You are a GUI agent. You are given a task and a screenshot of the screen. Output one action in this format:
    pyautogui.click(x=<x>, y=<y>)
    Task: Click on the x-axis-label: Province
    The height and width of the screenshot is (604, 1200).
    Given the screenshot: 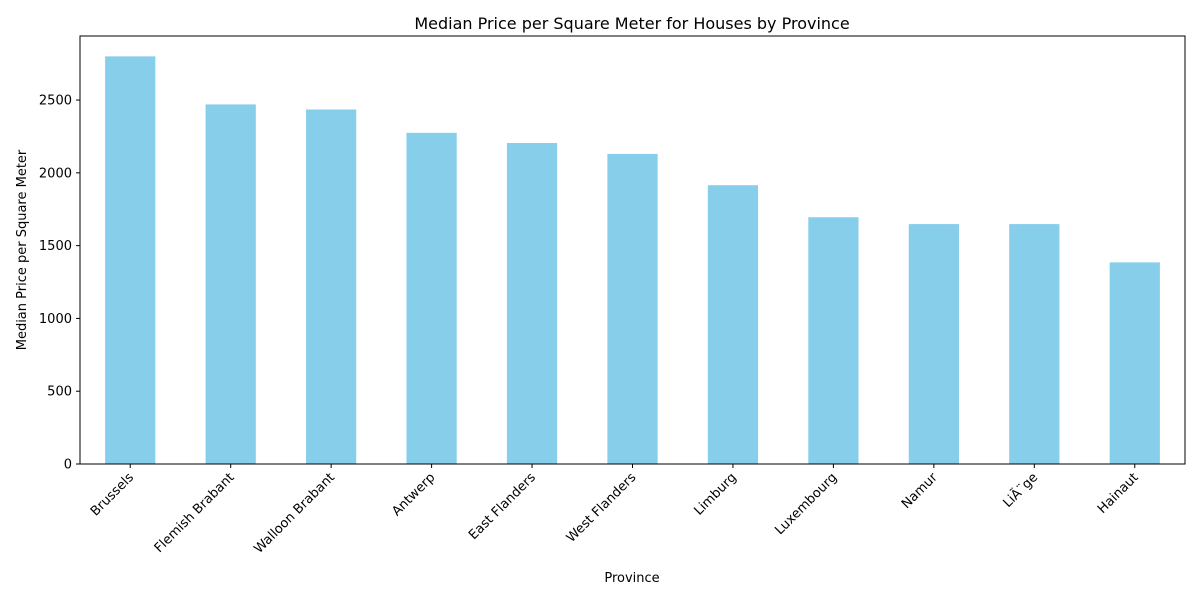 What is the action you would take?
    pyautogui.click(x=631, y=578)
    